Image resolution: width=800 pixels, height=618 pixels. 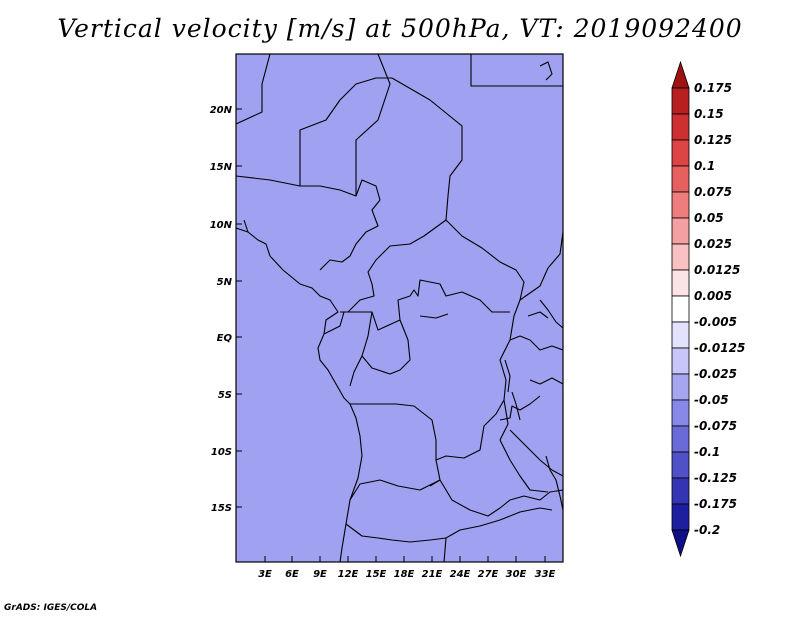 I want to click on lon-label: 27E, so click(x=488, y=574).